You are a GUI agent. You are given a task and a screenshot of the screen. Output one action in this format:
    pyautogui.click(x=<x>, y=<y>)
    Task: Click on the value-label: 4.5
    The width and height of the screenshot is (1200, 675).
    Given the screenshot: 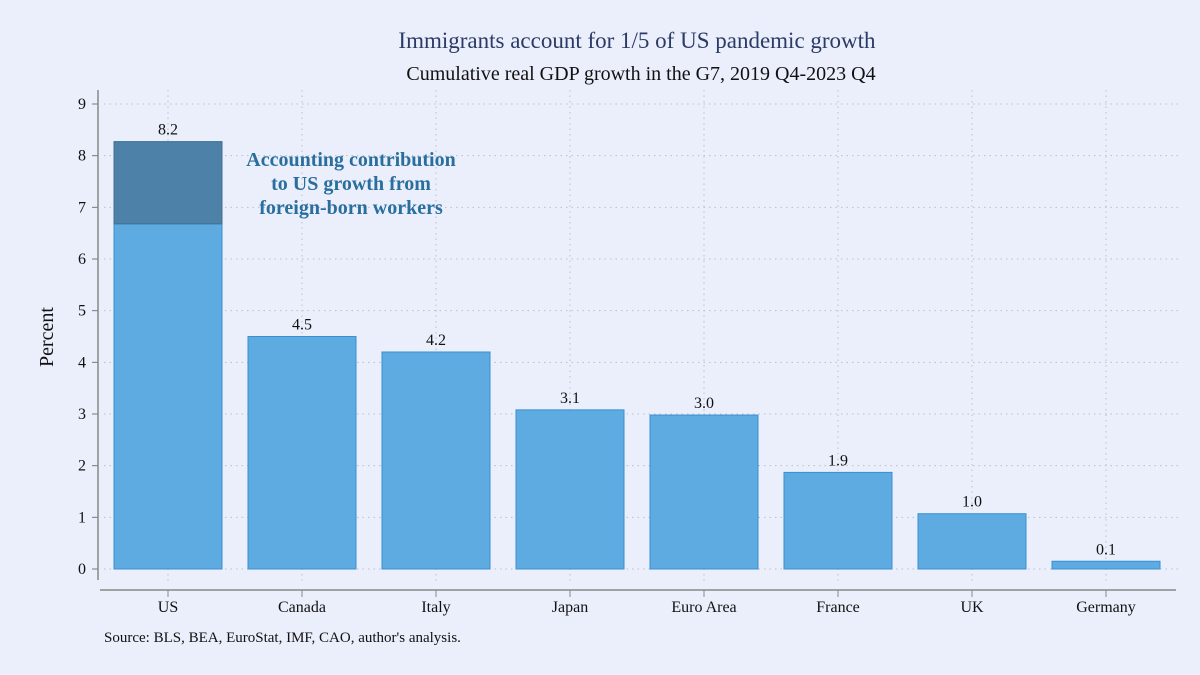 What is the action you would take?
    pyautogui.click(x=302, y=325)
    